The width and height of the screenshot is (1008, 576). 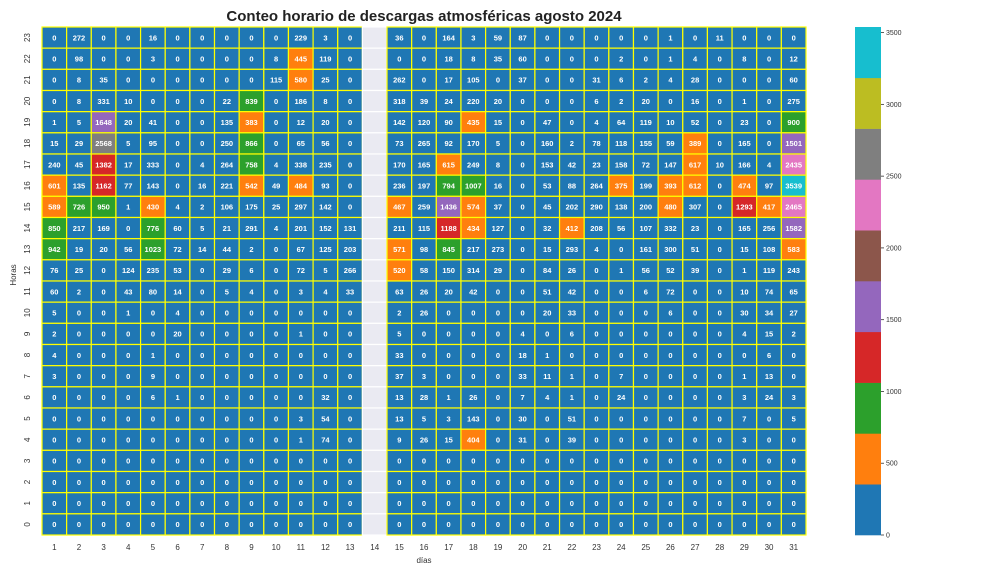 I want to click on cell-value-label: 33, so click(x=399, y=355).